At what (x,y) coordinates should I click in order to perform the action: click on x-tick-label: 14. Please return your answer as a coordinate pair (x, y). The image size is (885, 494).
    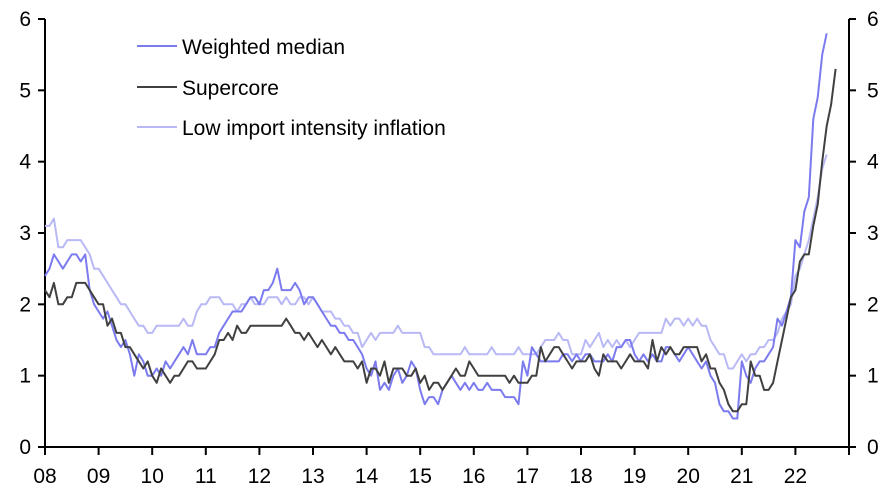
    Looking at the image, I should click on (367, 476).